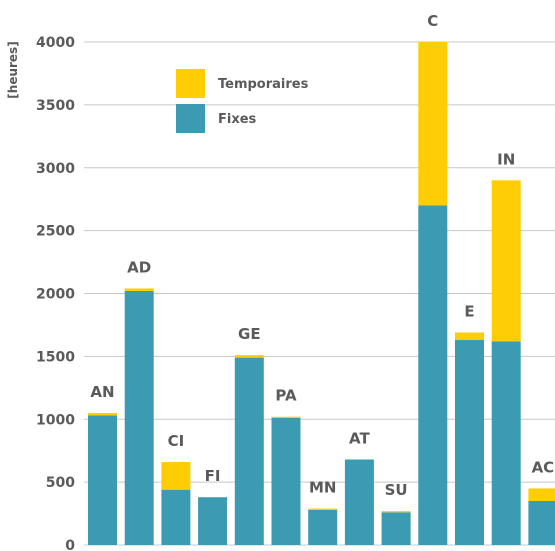 The height and width of the screenshot is (551, 555). Describe the element at coordinates (249, 356) in the screenshot. I see `bar-temporaires-ge` at that location.